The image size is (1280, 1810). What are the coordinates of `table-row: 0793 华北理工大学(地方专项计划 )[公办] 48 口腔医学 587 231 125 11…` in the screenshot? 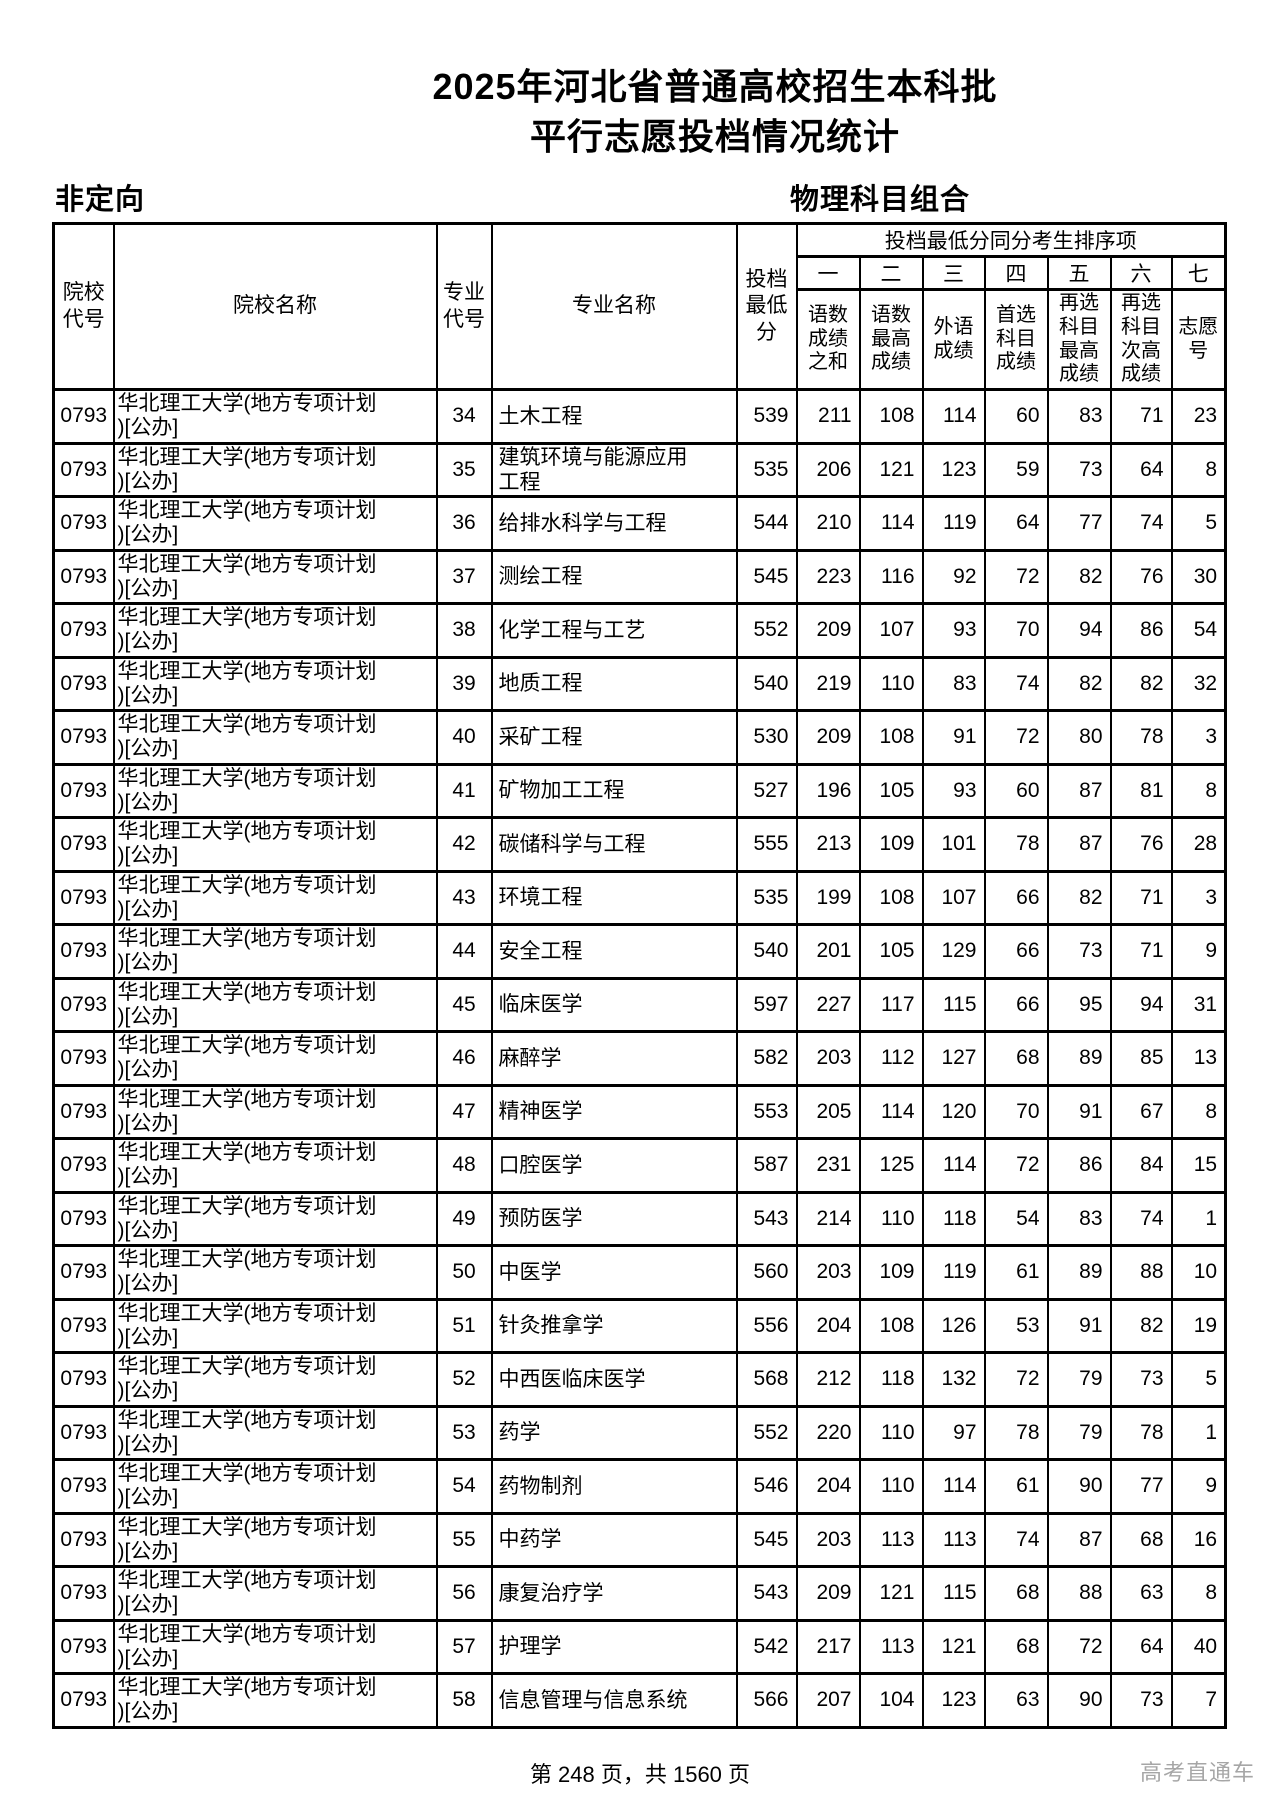 It's located at (639, 1165).